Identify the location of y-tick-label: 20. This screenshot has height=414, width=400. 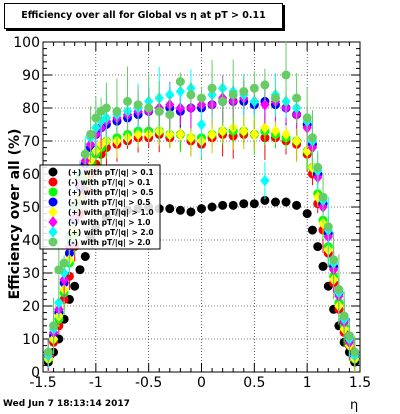
(31, 307).